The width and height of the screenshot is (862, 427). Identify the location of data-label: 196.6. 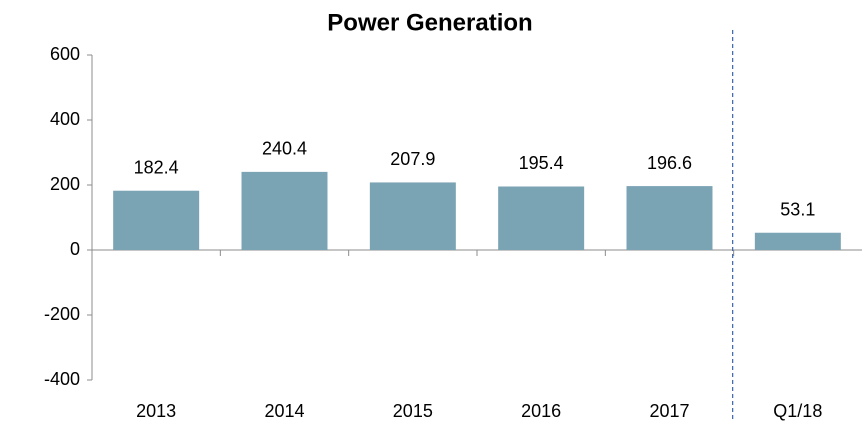
(669, 163).